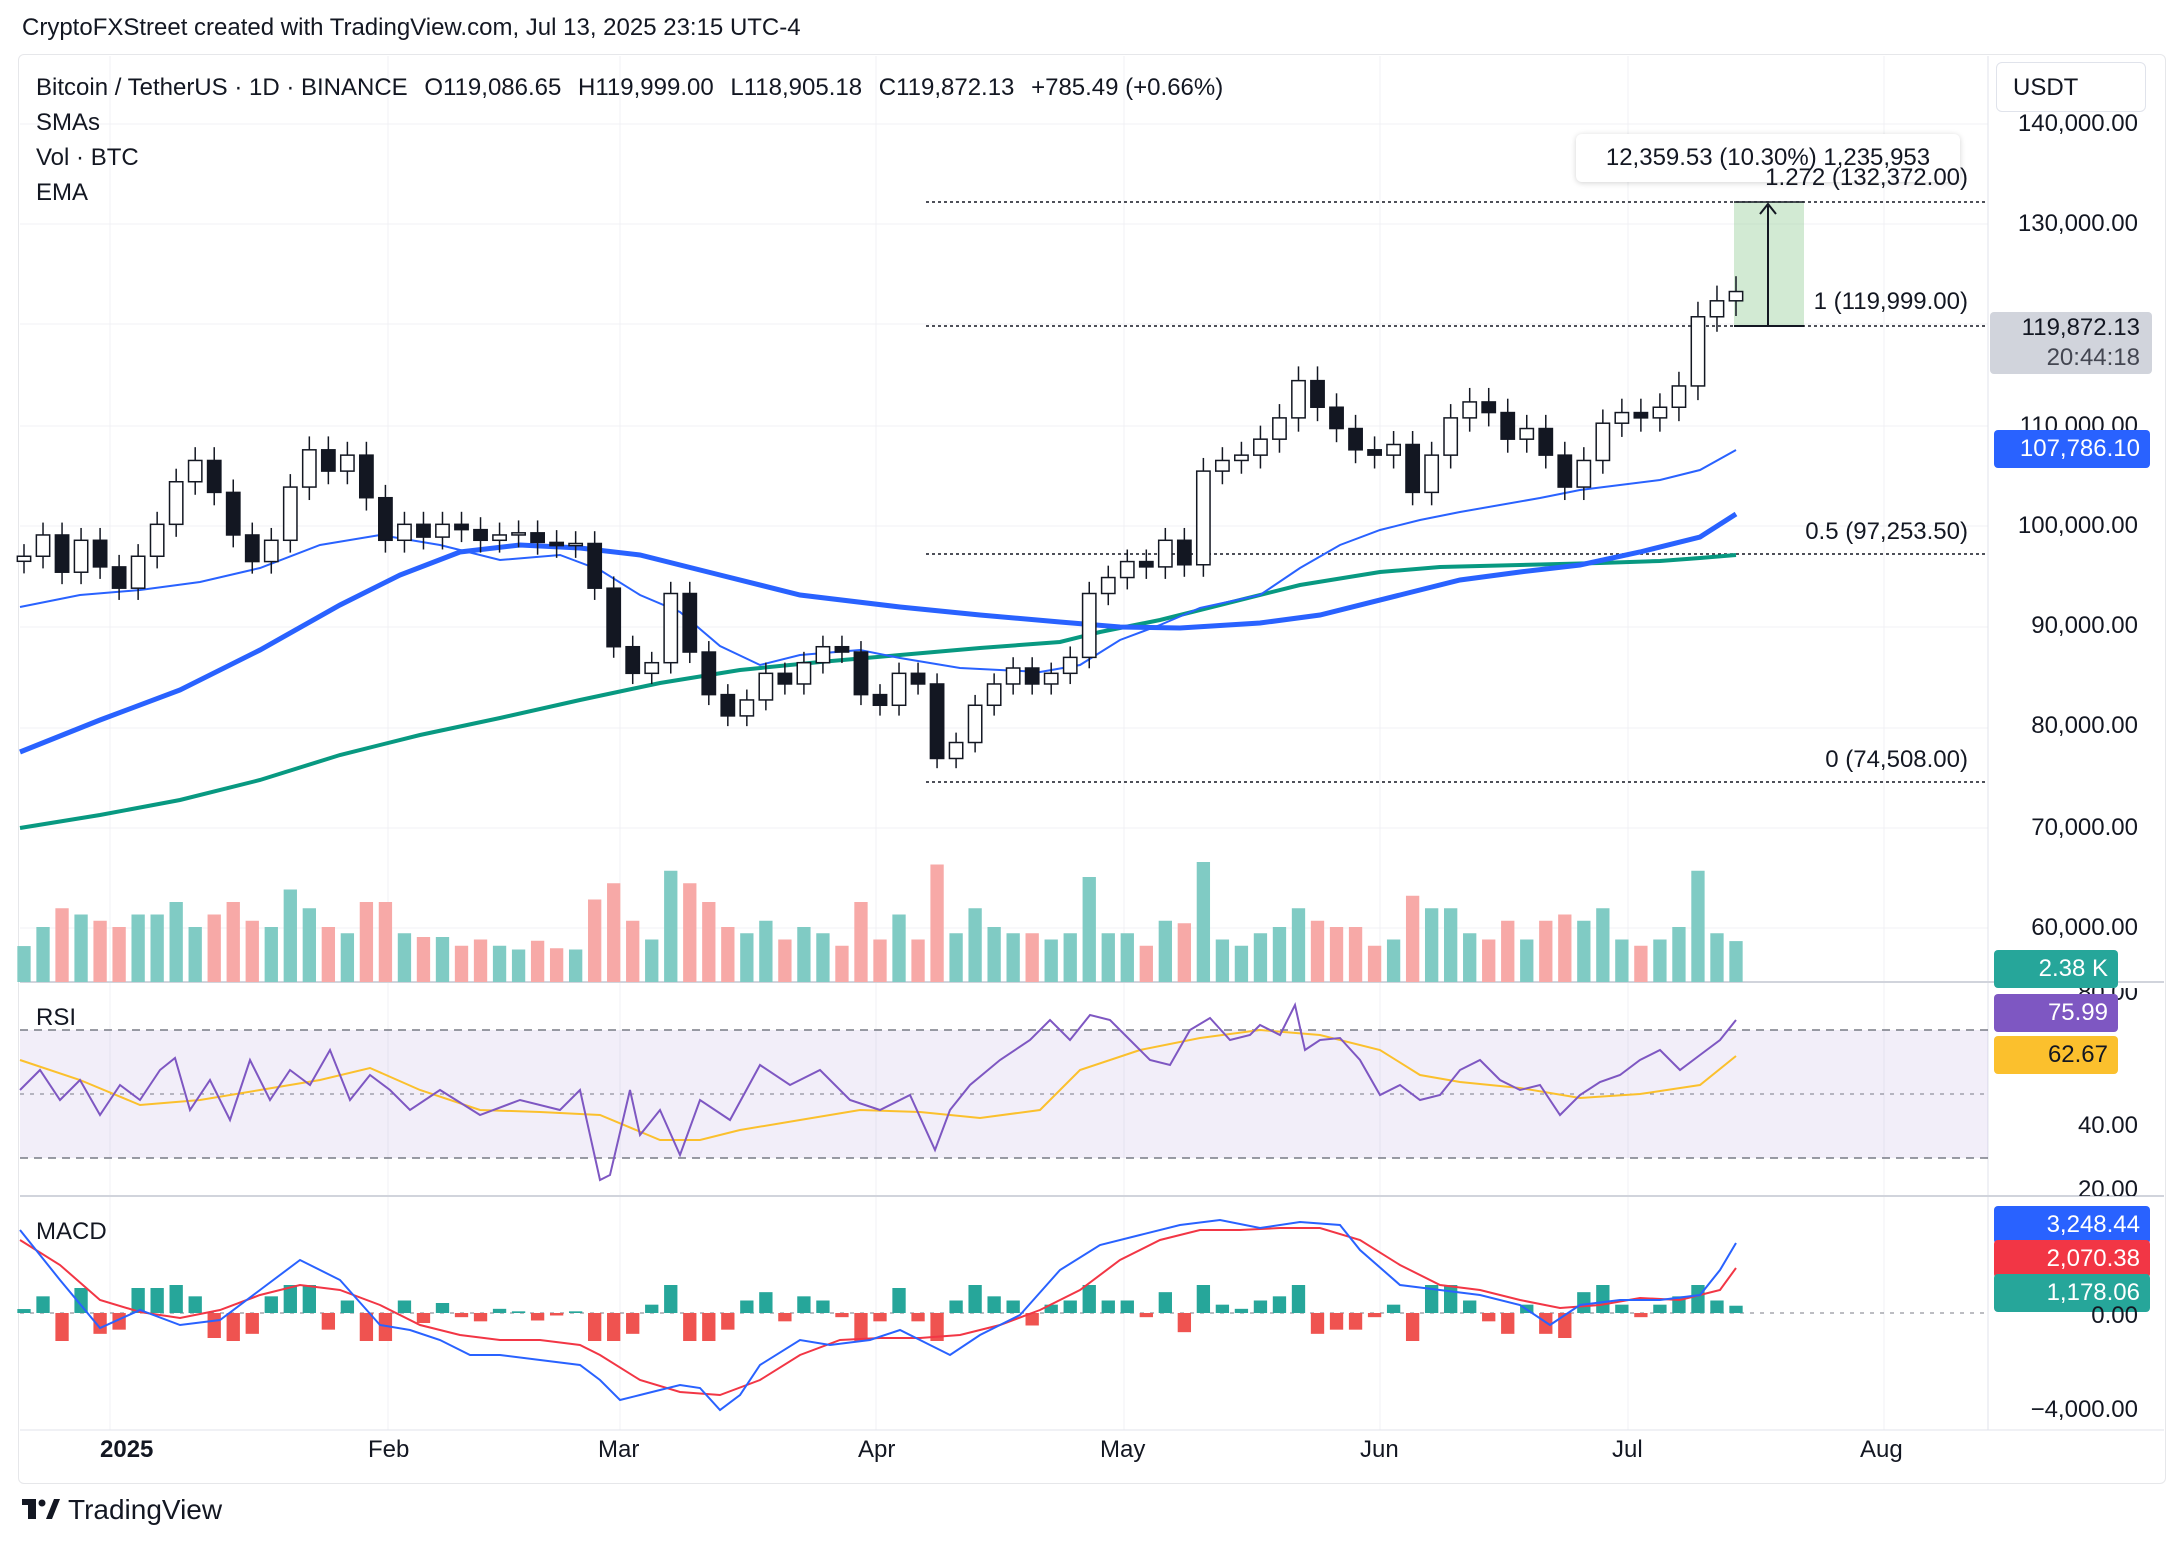  I want to click on ohlc-low: L118,905.18, so click(796, 87).